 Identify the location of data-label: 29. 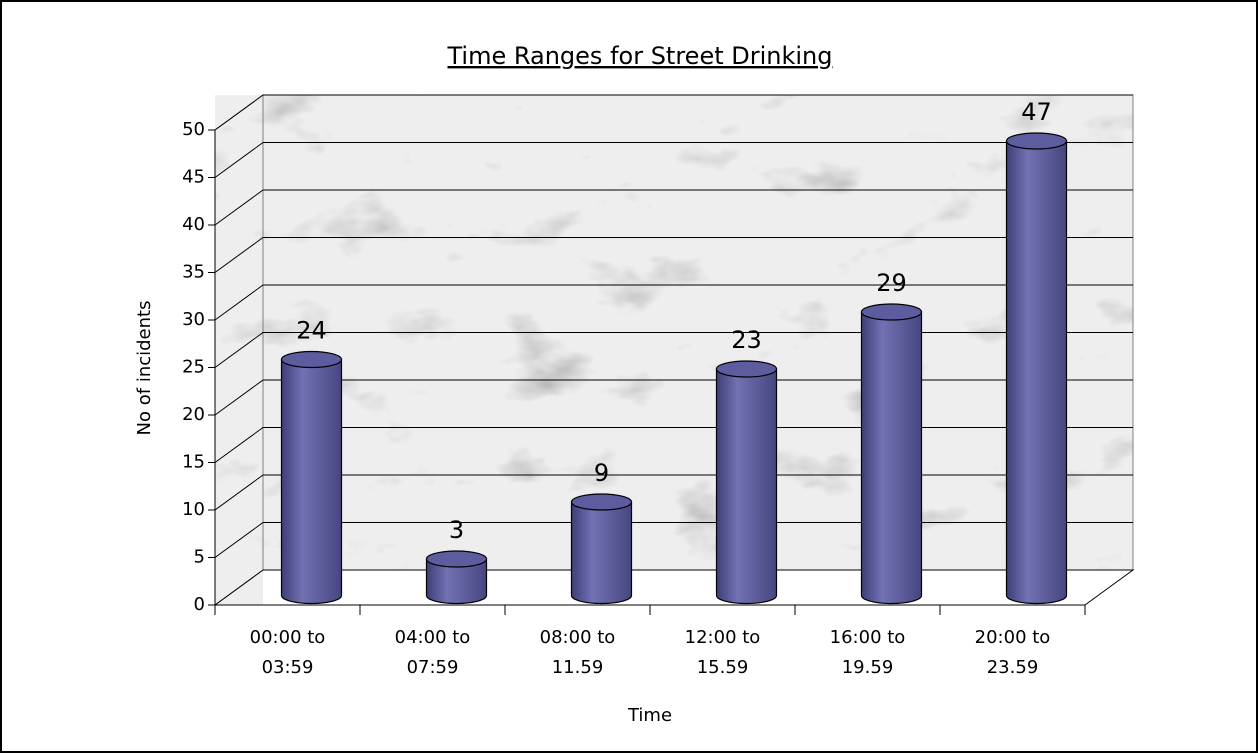
(891, 283).